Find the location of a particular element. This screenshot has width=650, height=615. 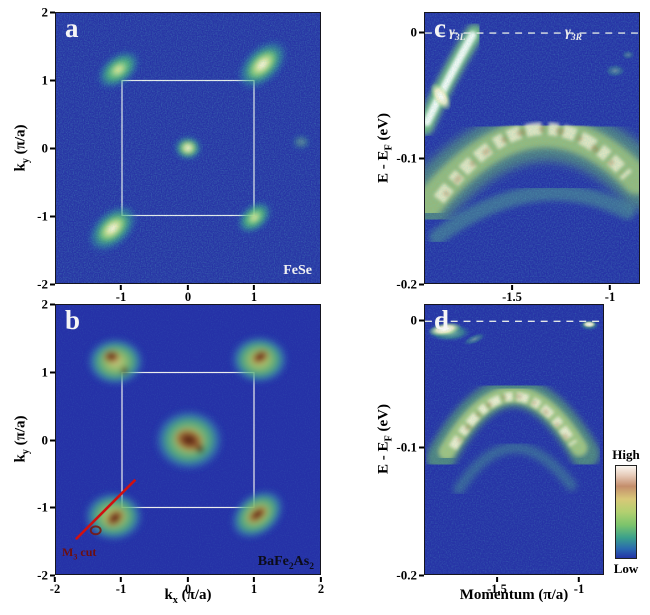

panel-c-ytick: -0.2 is located at coordinates (406, 284).